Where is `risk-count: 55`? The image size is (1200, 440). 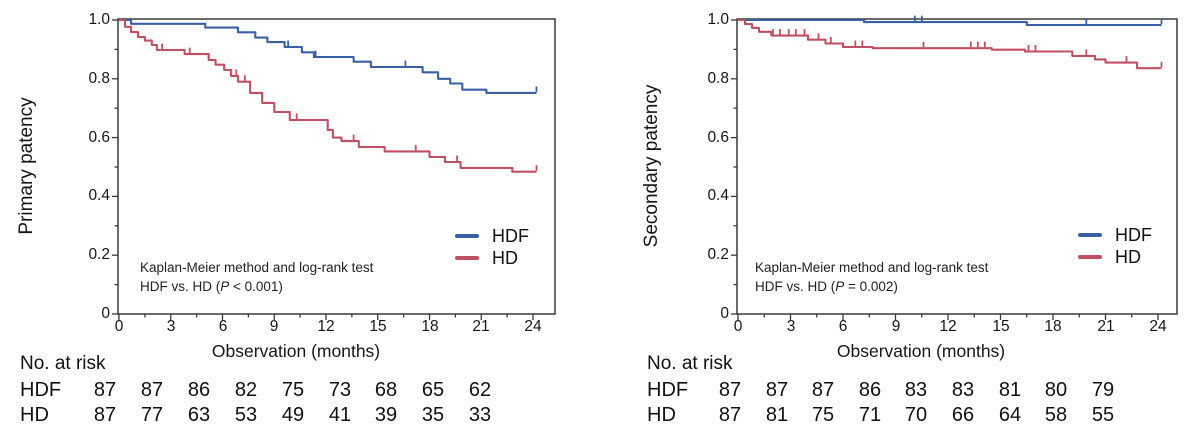
risk-count: 55 is located at coordinates (1103, 415).